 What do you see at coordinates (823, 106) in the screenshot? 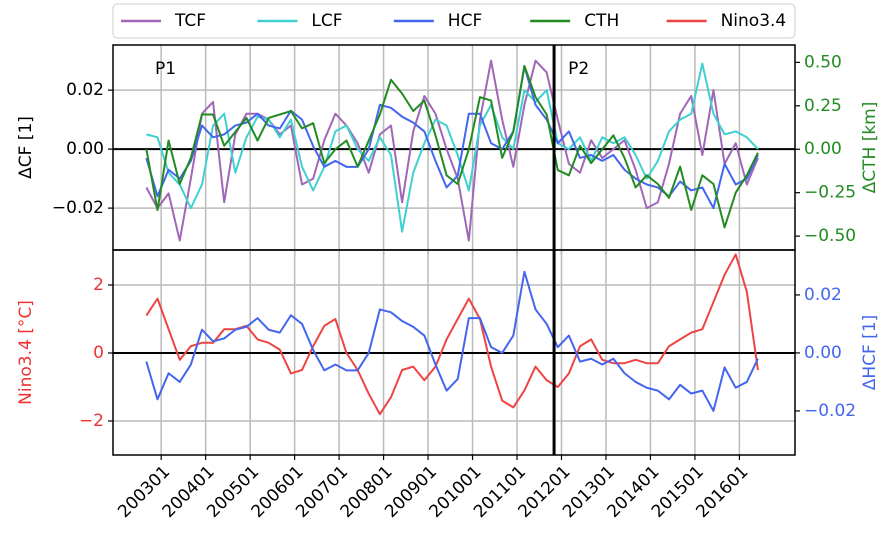
I see `y2-tick-label: 0.25` at bounding box center [823, 106].